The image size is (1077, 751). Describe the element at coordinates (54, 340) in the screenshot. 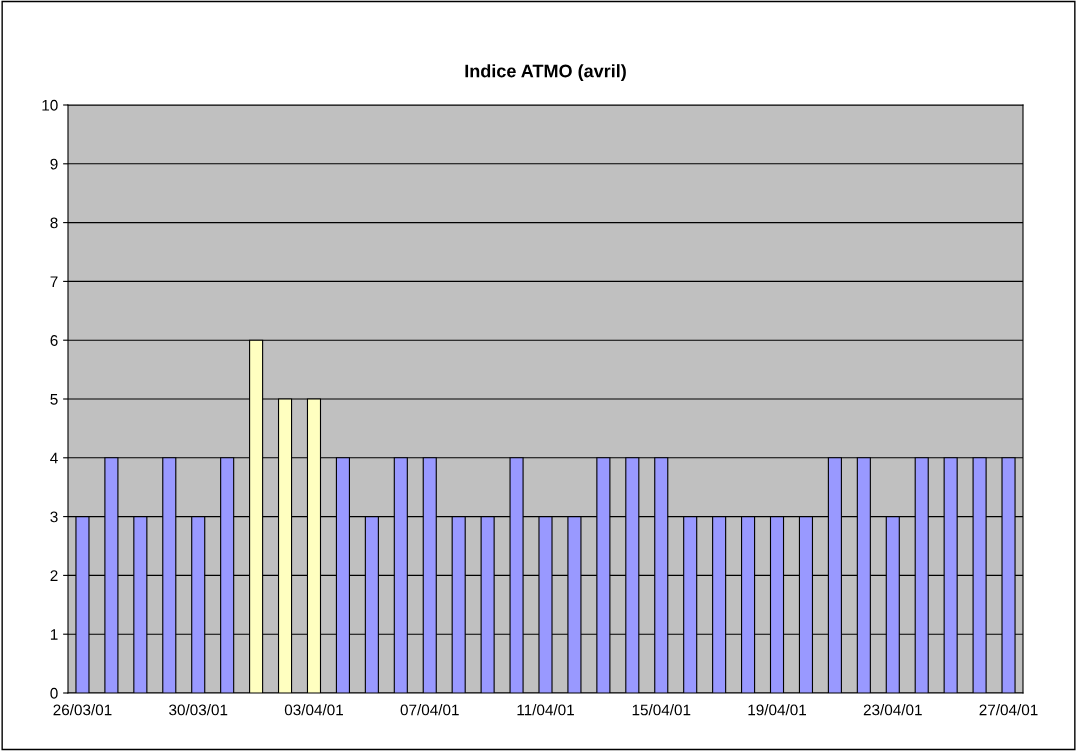

I see `y-tick-label: 6` at that location.